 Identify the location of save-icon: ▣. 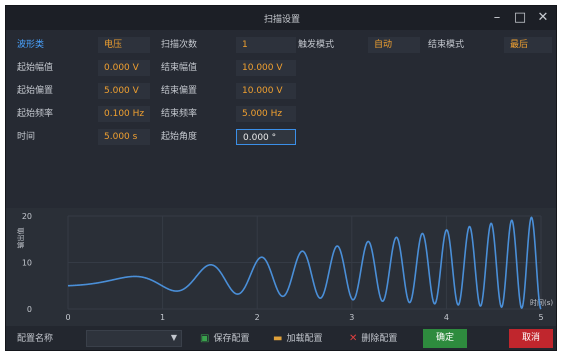
(205, 338).